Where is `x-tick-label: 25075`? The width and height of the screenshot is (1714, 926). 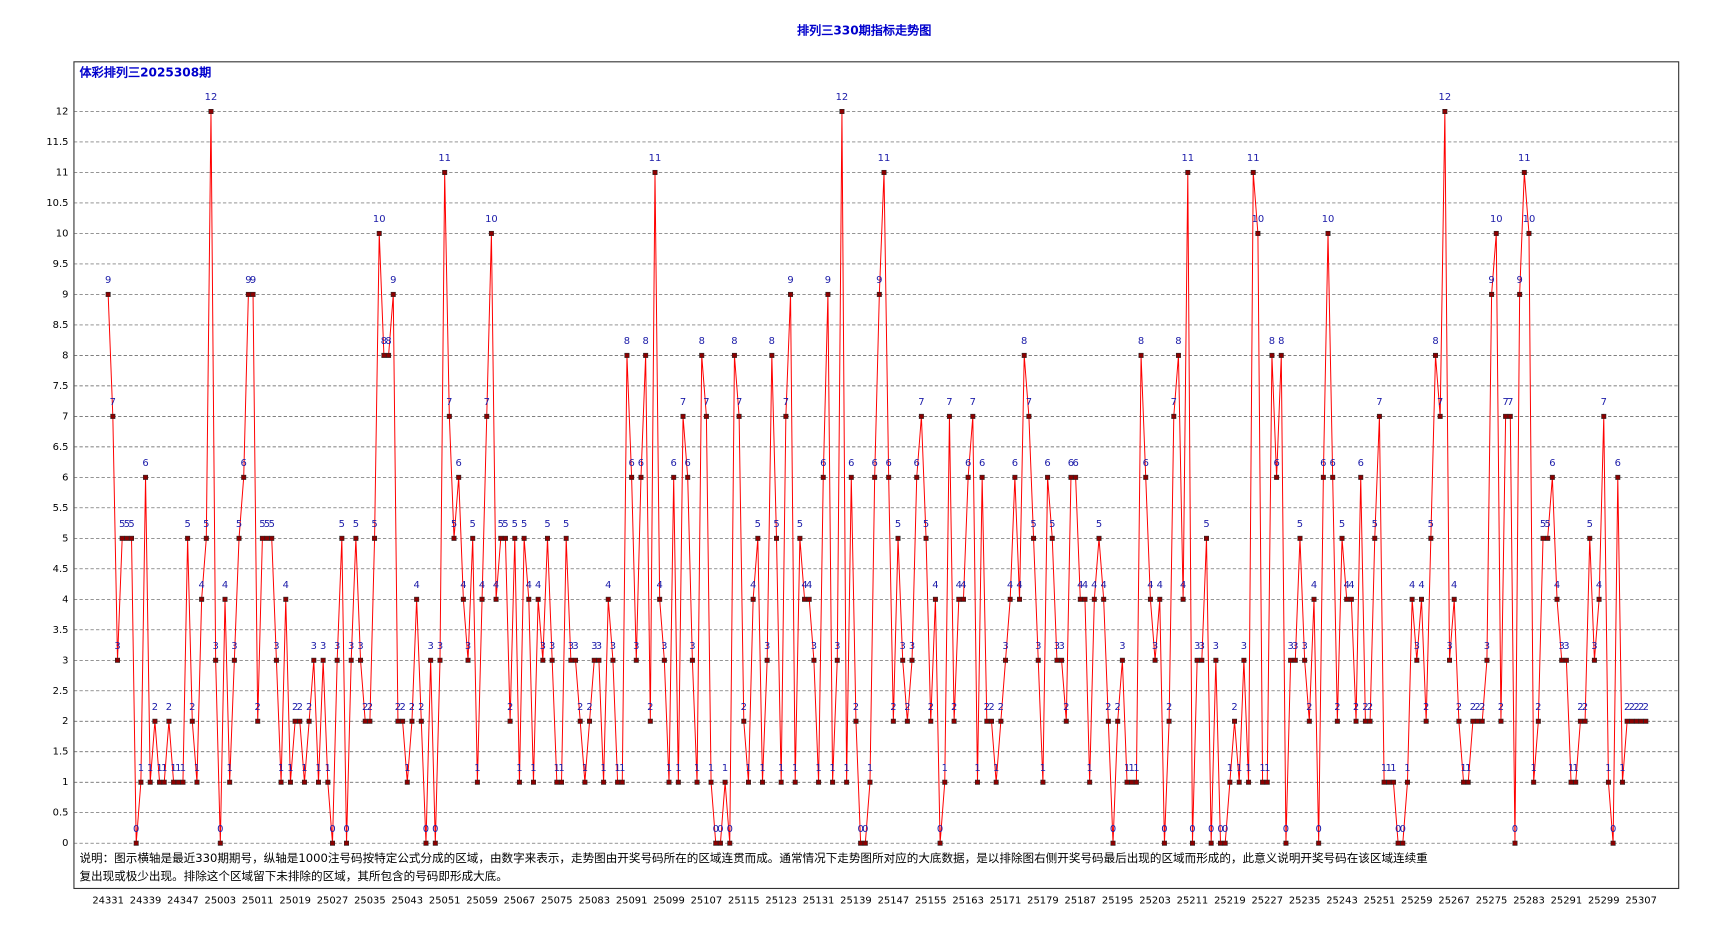 x-tick-label: 25075 is located at coordinates (557, 901).